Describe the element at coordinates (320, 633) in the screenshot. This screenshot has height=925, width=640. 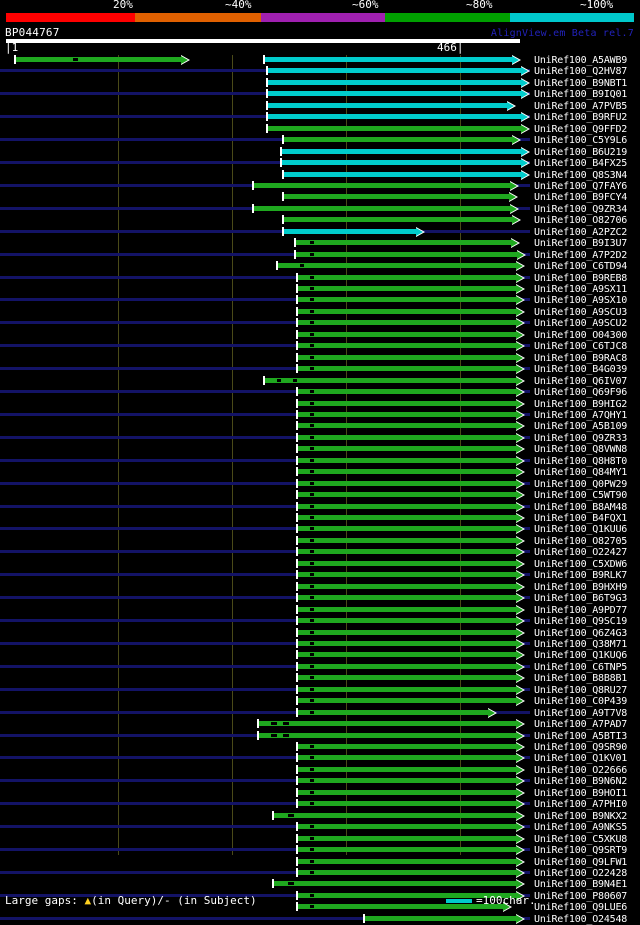
I see `alignment-row: UniRef100_Q6Z4G3` at that location.